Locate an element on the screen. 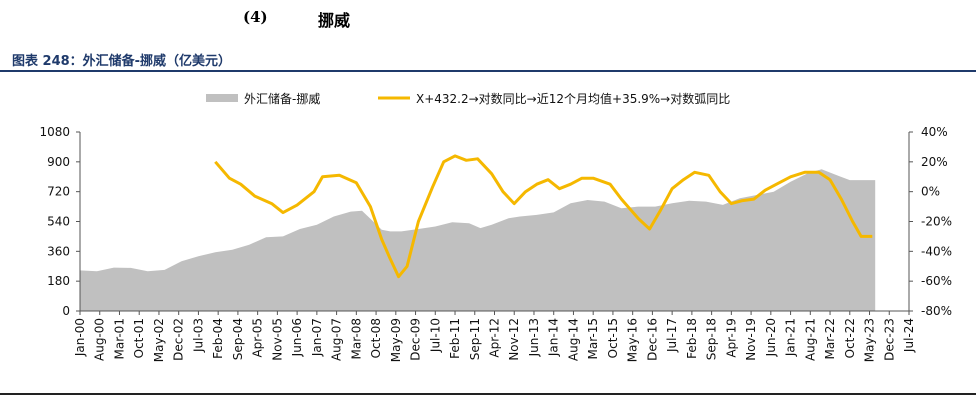 This screenshot has height=401, width=976. y-left-tick-label: 180 is located at coordinates (58, 281).